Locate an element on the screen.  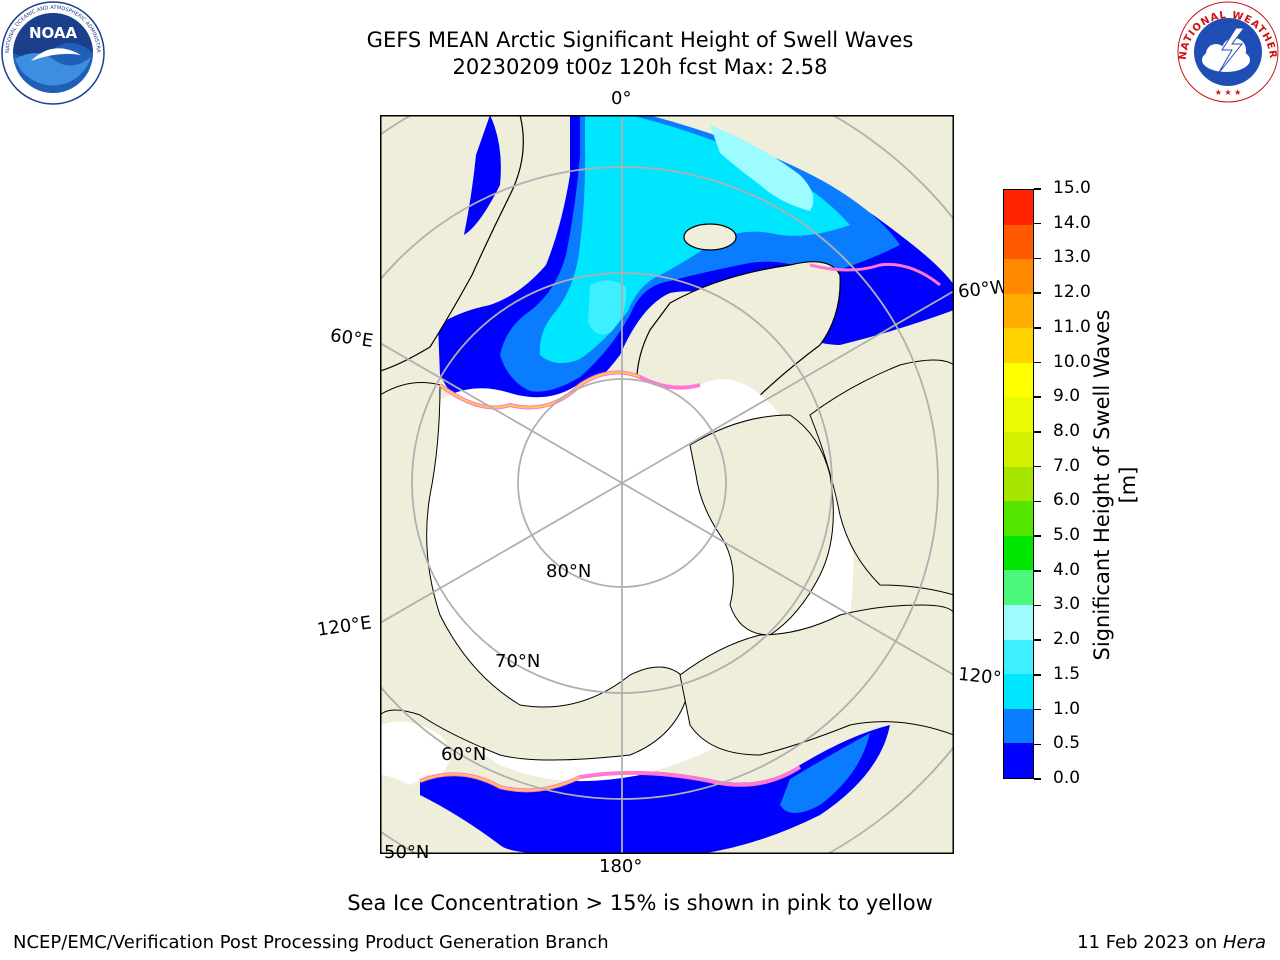
lon-label-60w: 60°W is located at coordinates (983, 289).